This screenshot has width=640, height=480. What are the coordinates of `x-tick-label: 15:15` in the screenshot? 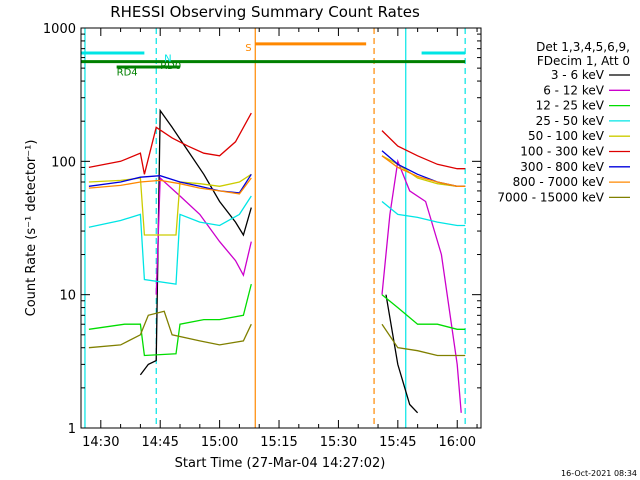 It's located at (278, 442).